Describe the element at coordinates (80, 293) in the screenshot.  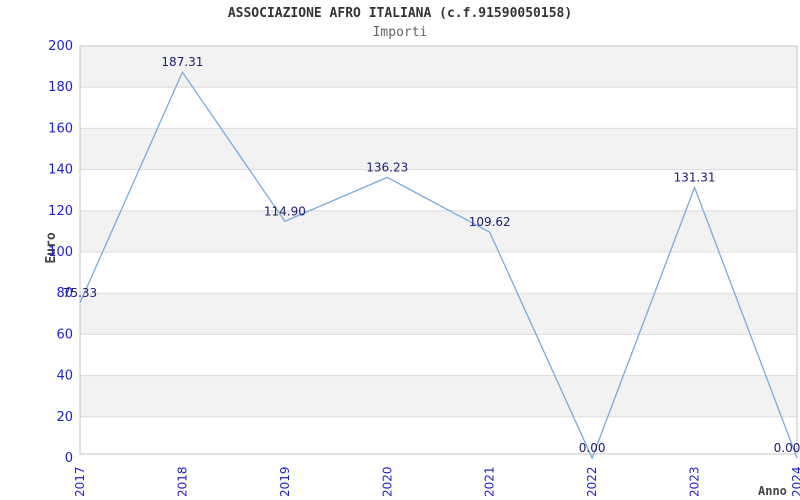
I see `data-point-label: 75.33` at that location.